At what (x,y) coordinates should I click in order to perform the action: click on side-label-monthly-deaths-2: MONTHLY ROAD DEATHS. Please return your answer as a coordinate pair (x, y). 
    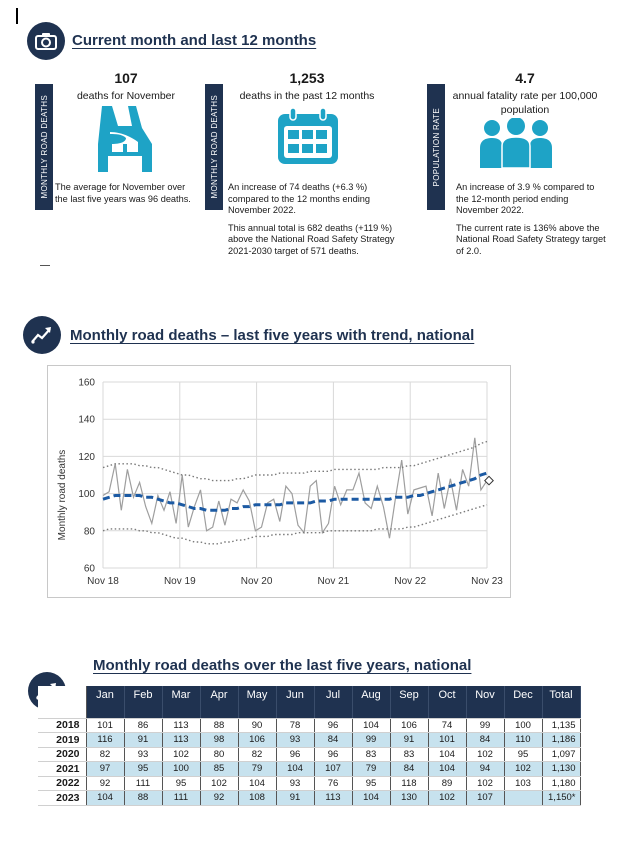
    Looking at the image, I should click on (214, 147).